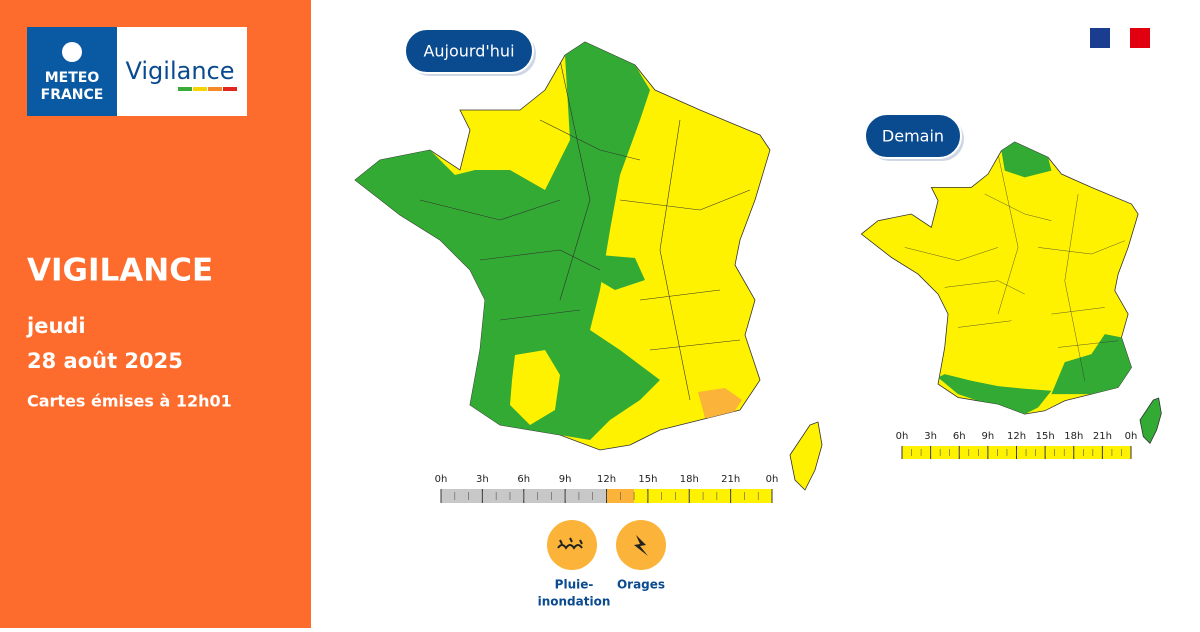 This screenshot has width=1200, height=632. I want to click on rain-glyph, so click(570, 543).